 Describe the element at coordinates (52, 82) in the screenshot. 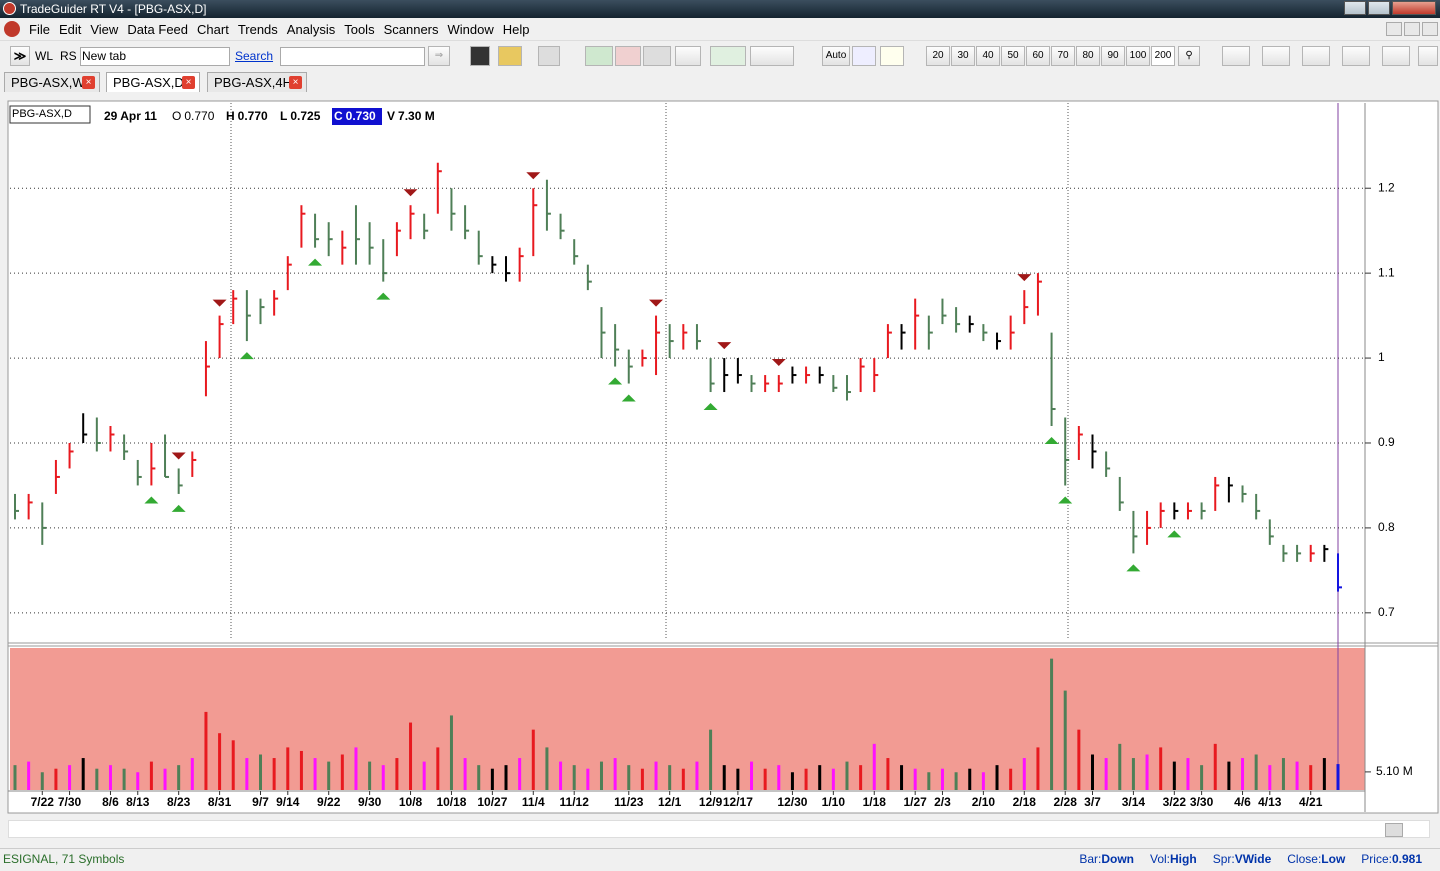

I see `tab: PBG-ASX,W ×` at that location.